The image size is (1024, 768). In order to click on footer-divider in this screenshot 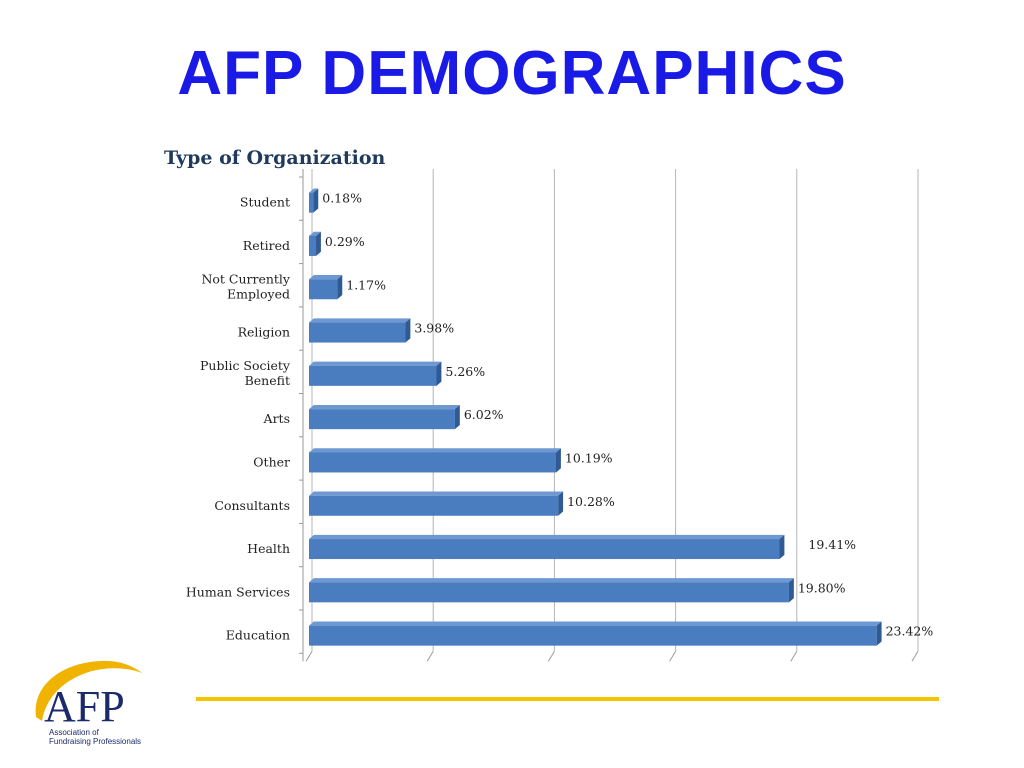, I will do `click(567, 699)`.